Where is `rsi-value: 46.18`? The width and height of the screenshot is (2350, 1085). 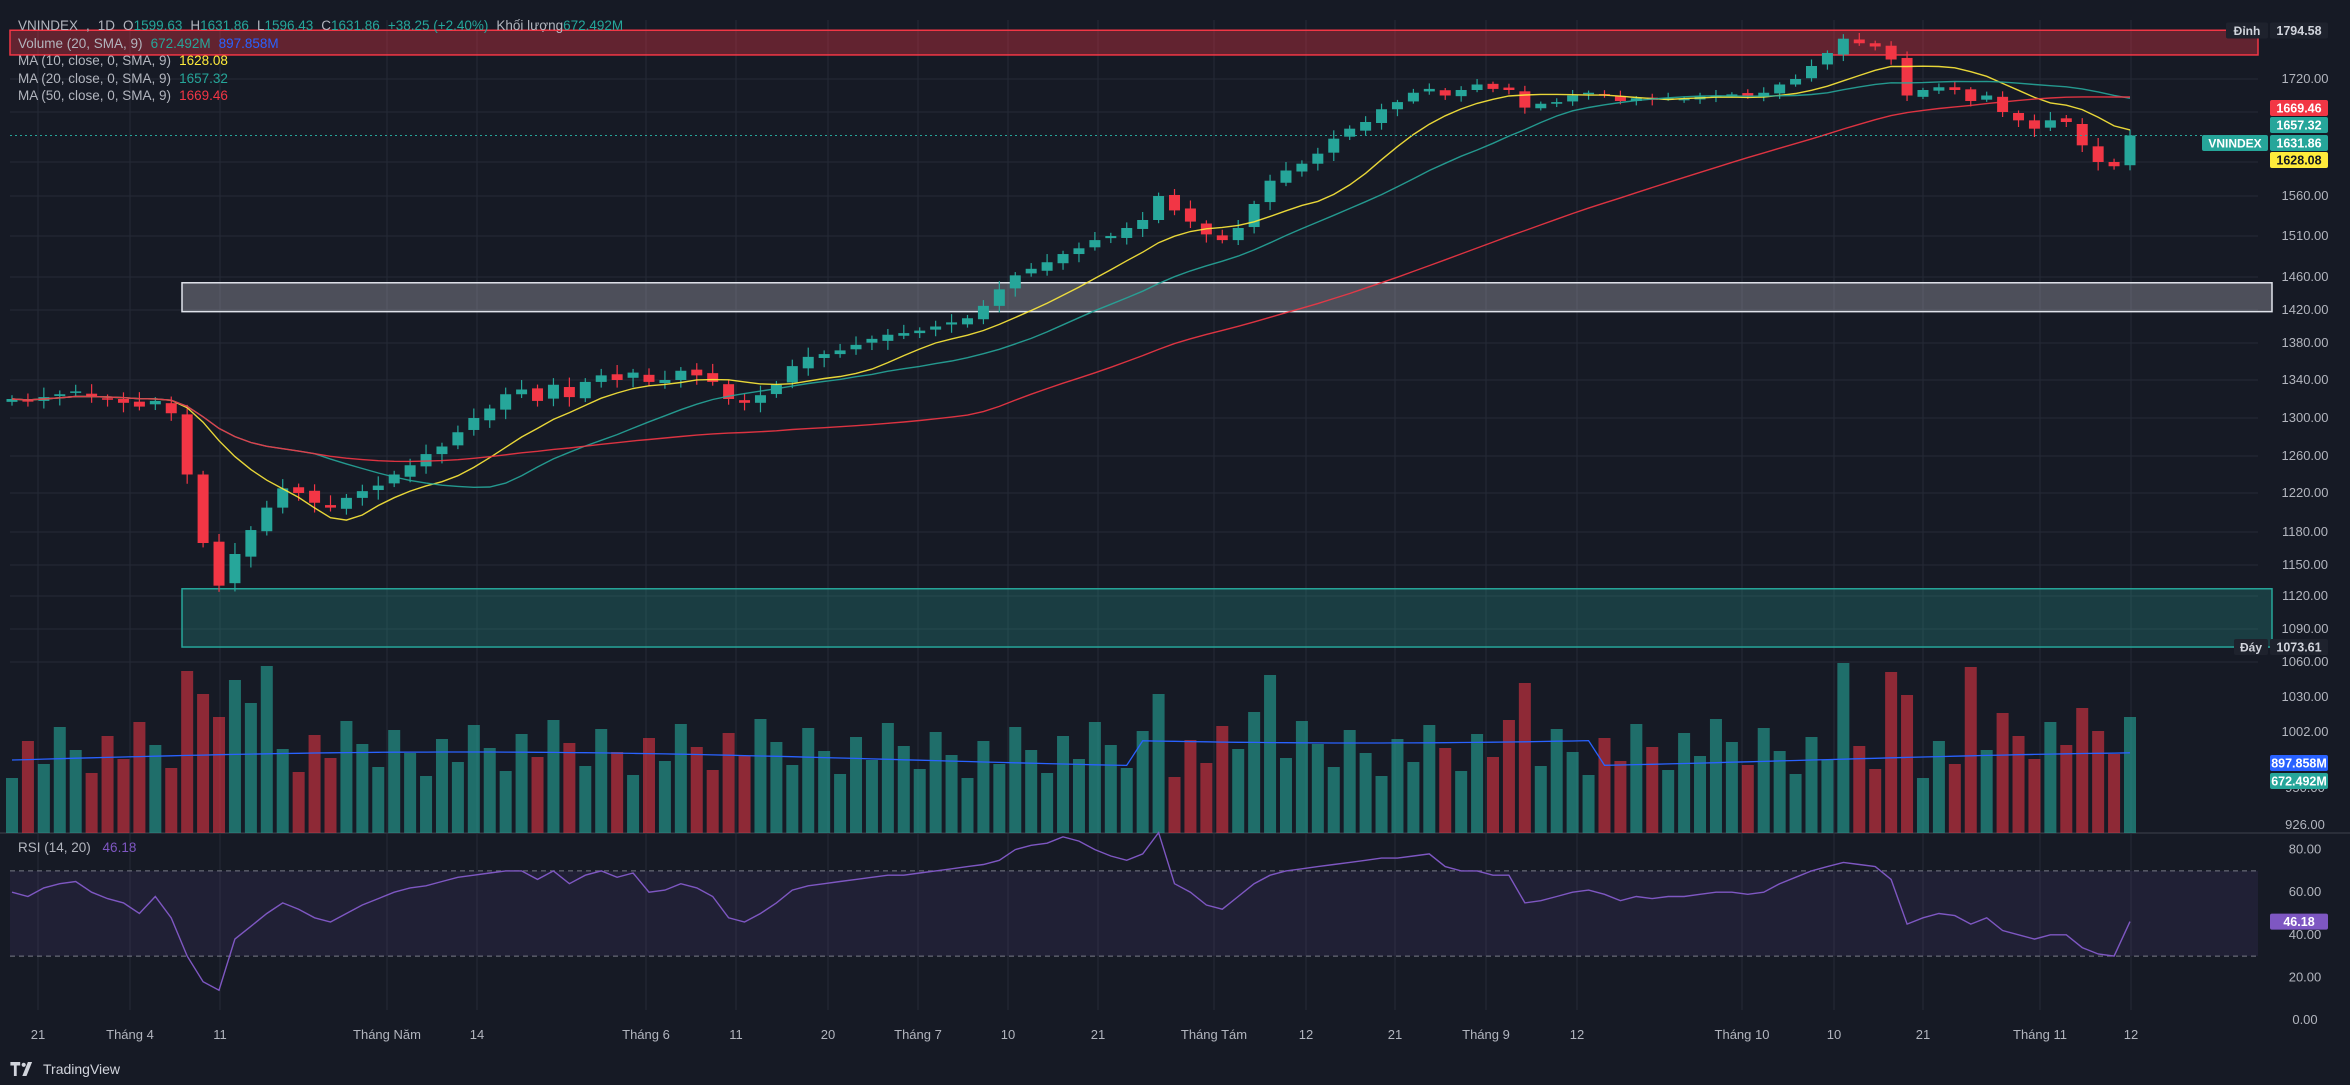 rsi-value: 46.18 is located at coordinates (119, 847).